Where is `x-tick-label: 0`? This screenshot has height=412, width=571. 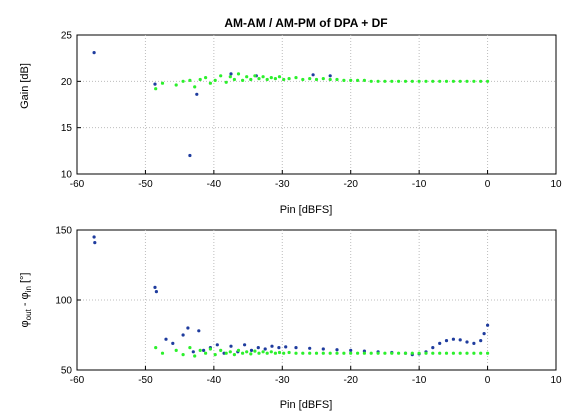
x-tick-label: 0 is located at coordinates (488, 184).